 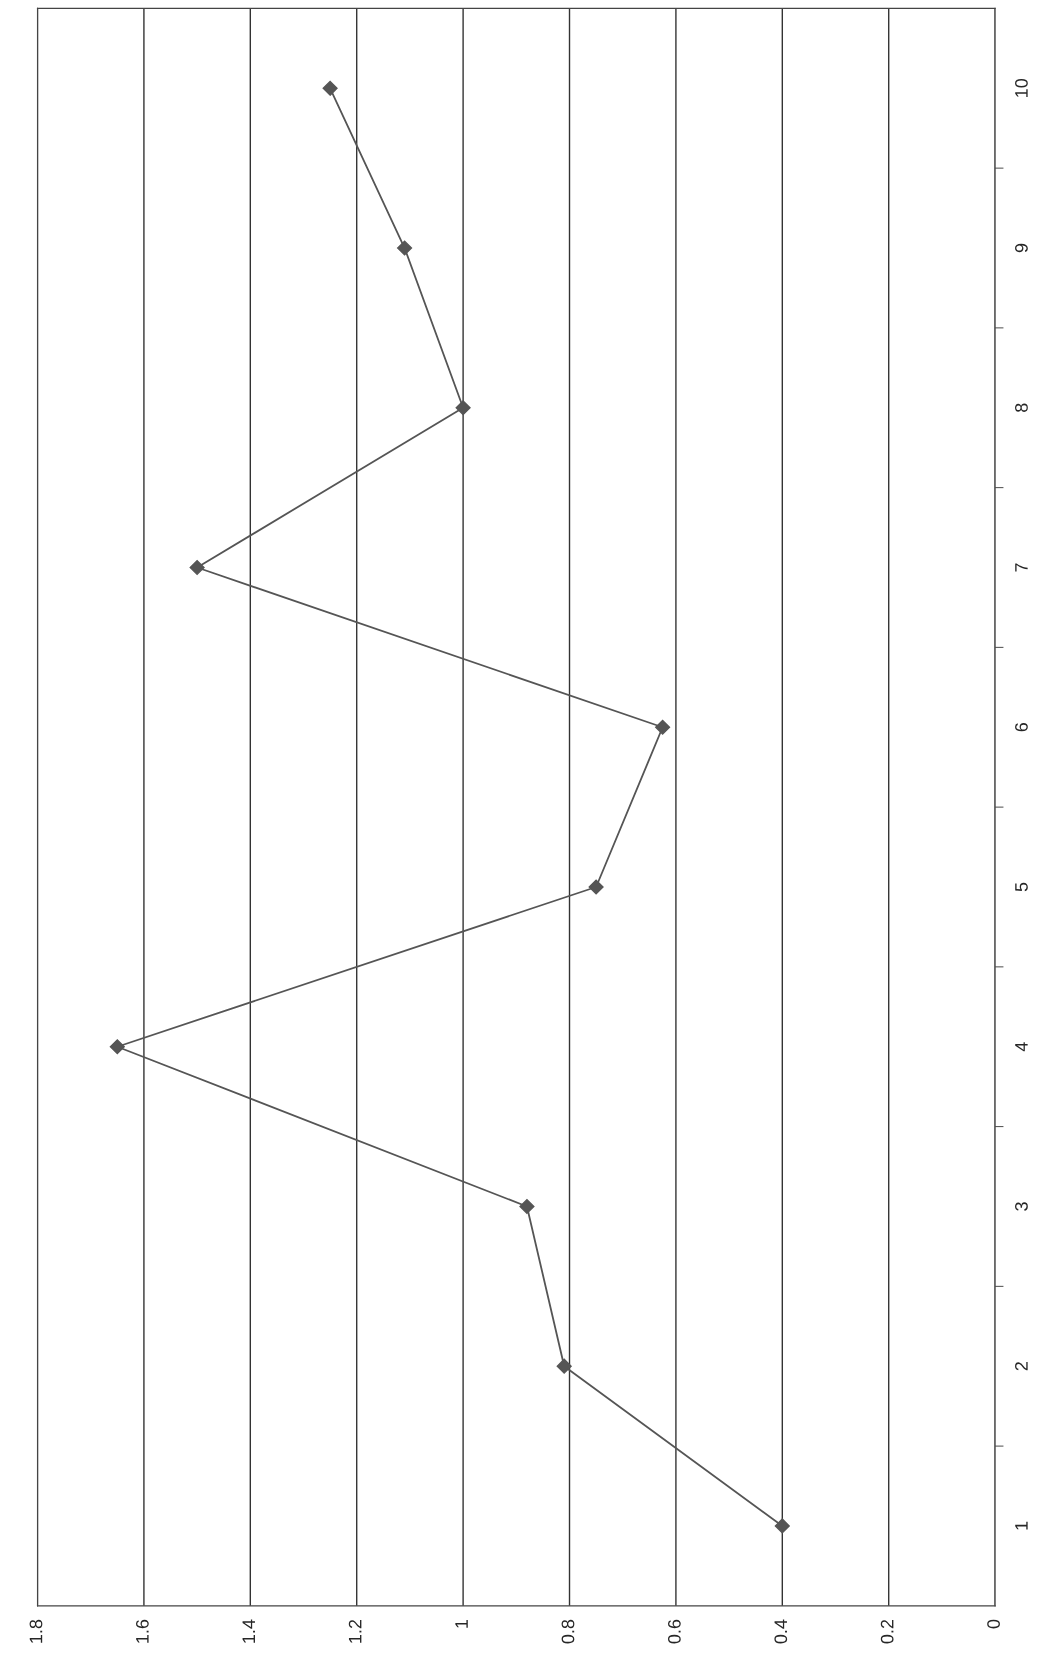 What do you see at coordinates (142, 1631) in the screenshot?
I see `x-tick-label: 1.6` at bounding box center [142, 1631].